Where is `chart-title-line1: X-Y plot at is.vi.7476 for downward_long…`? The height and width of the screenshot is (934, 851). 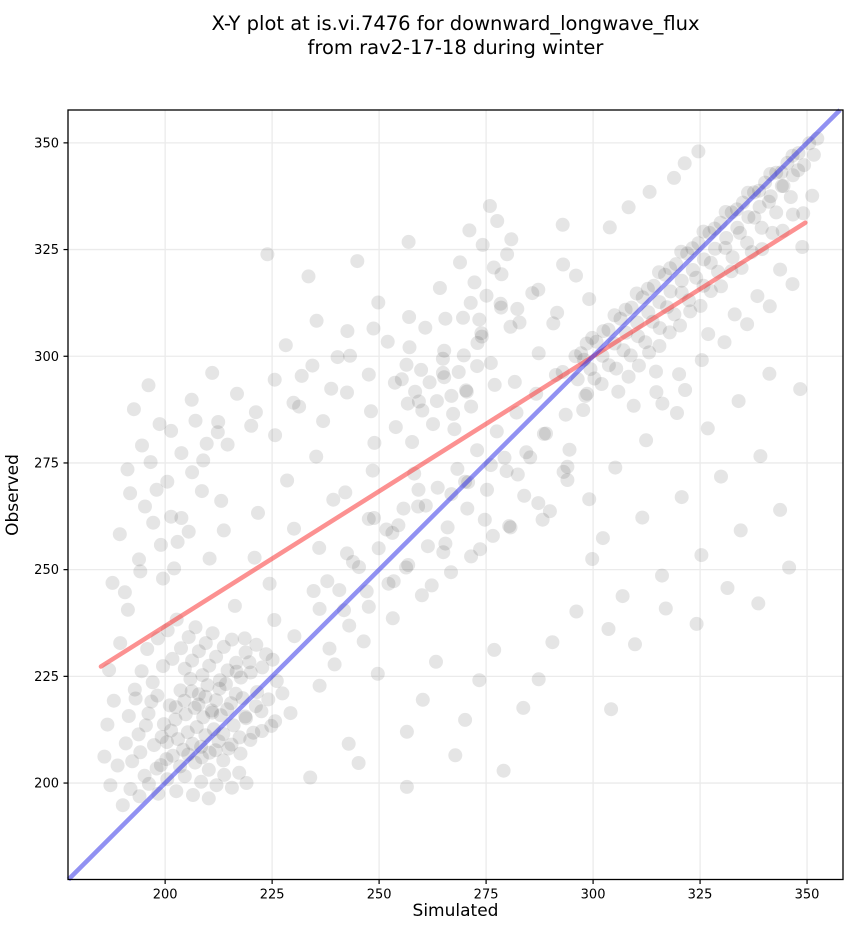 chart-title-line1: X-Y plot at is.vi.7476 for downward_long… is located at coordinates (455, 23).